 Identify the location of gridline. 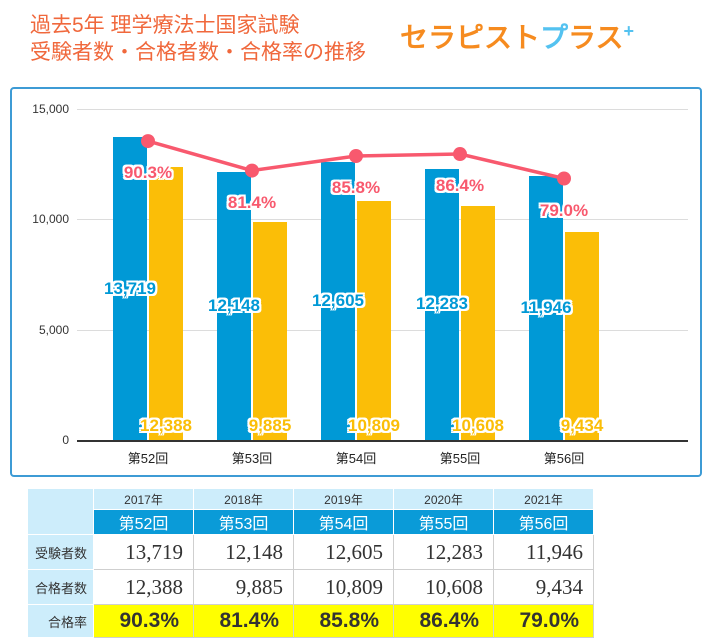
(382, 109).